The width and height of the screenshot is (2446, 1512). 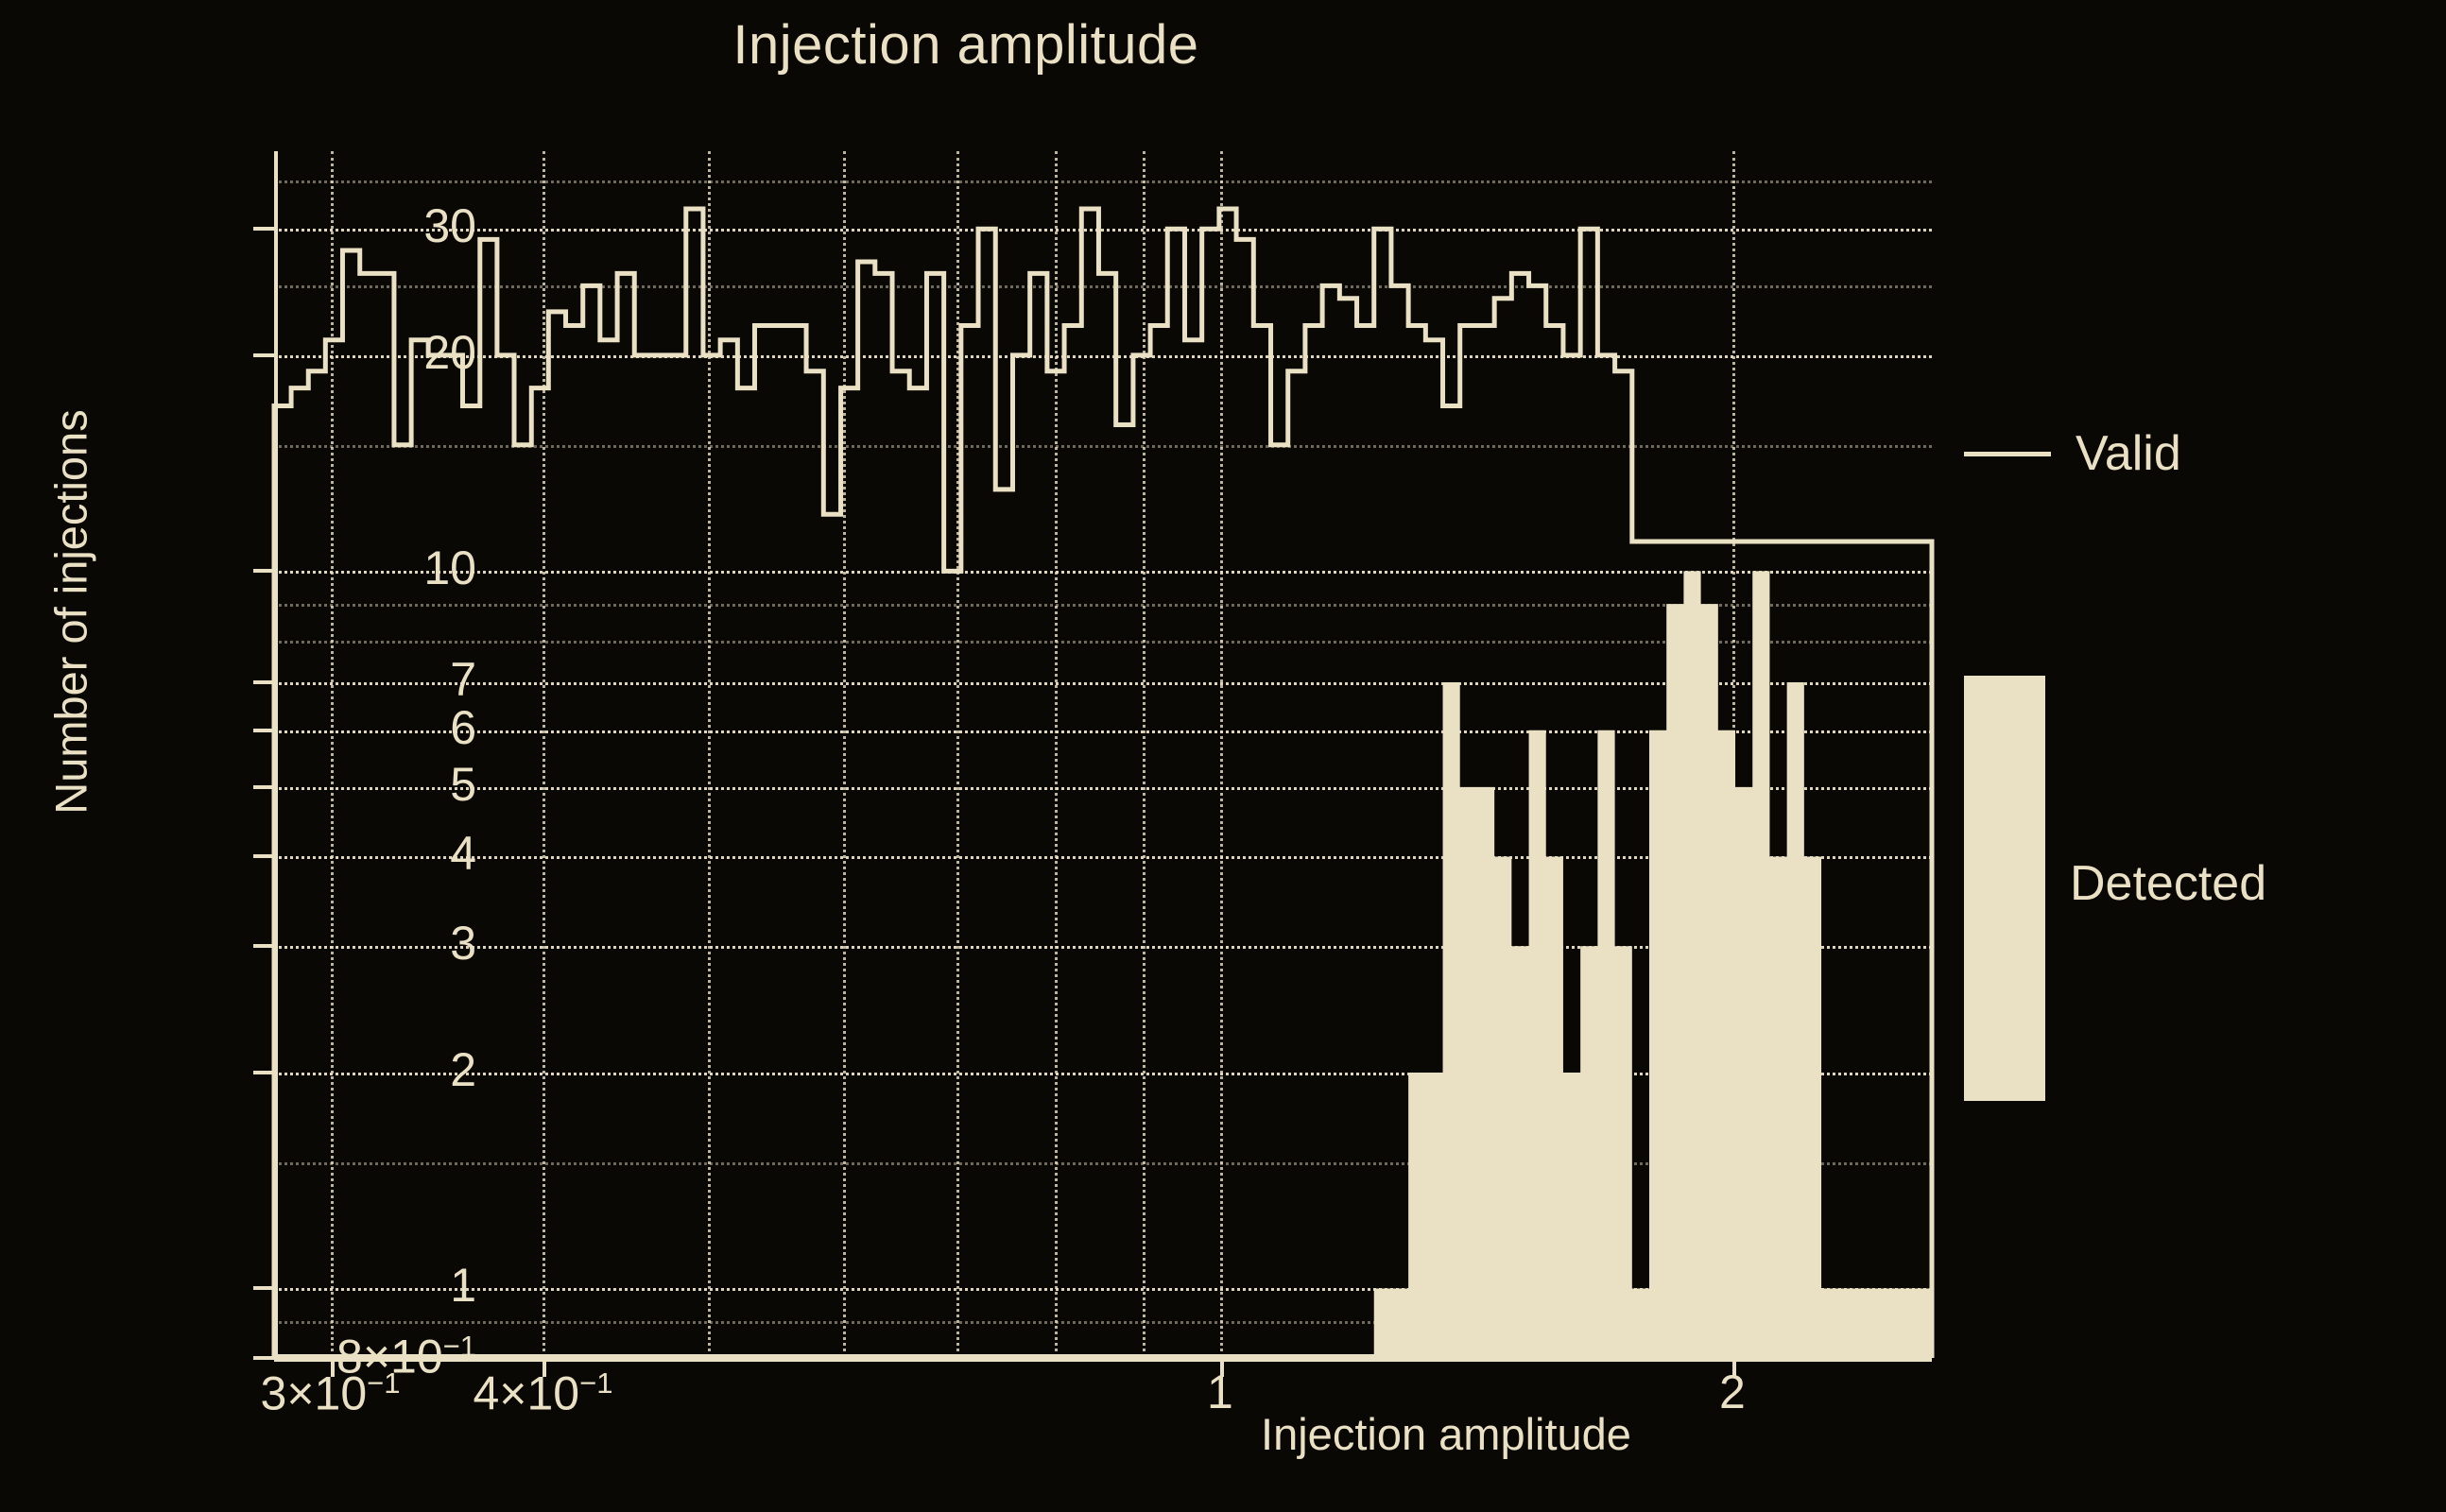 I want to click on y-axis-spine, so click(x=276, y=754).